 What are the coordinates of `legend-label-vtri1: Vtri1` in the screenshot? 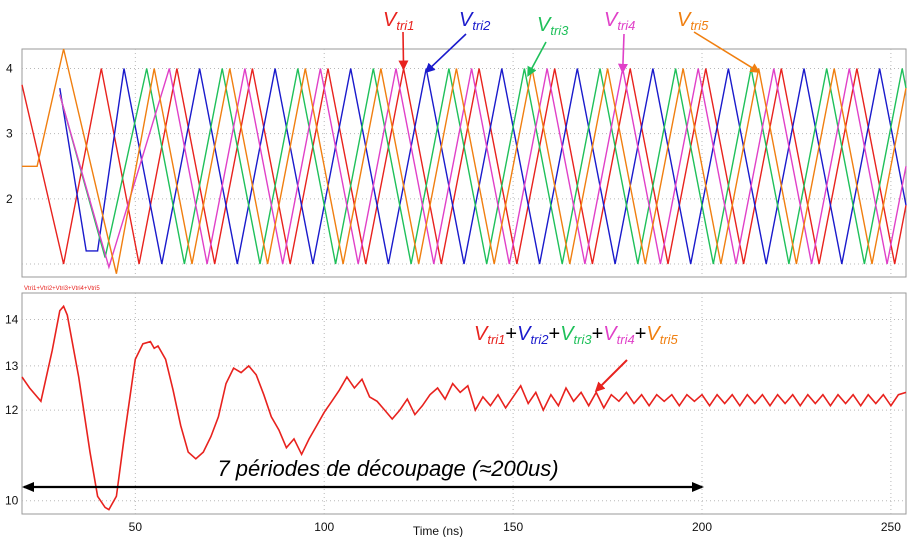 It's located at (398, 21).